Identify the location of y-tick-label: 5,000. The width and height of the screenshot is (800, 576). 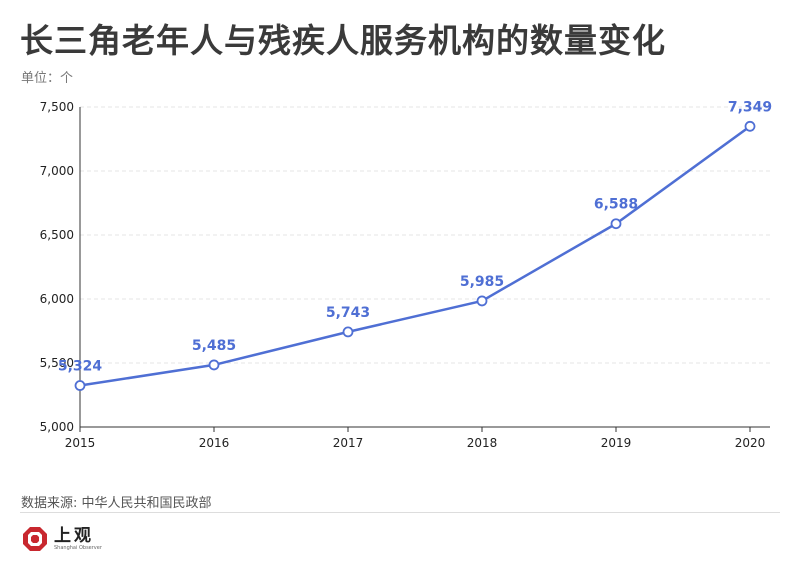
(57, 427).